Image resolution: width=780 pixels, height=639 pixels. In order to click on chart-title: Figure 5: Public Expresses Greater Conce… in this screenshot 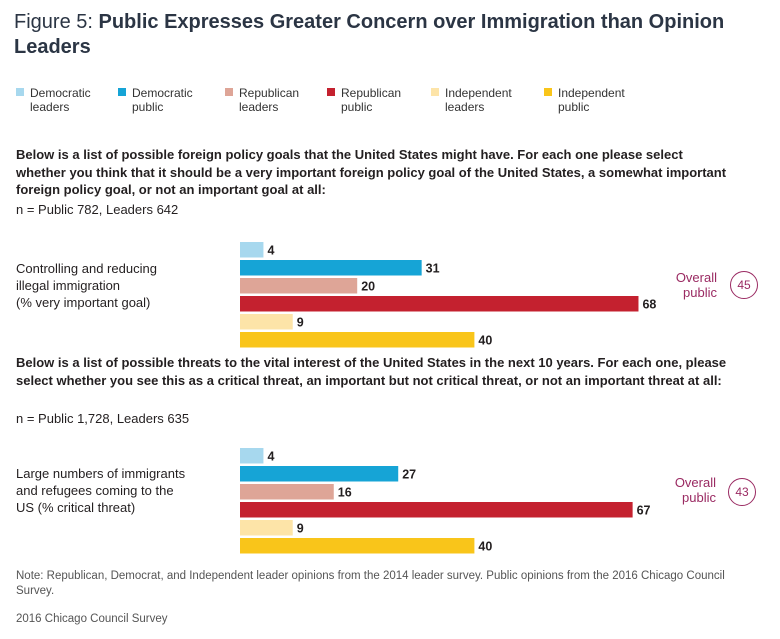, I will do `click(384, 35)`.